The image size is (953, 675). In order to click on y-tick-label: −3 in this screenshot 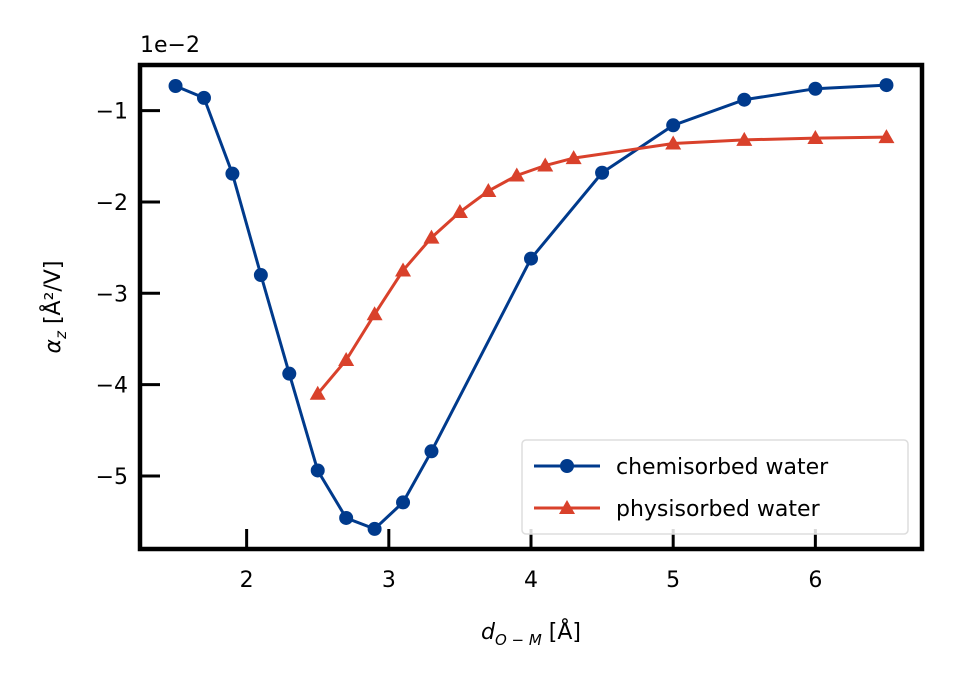, I will do `click(112, 294)`.